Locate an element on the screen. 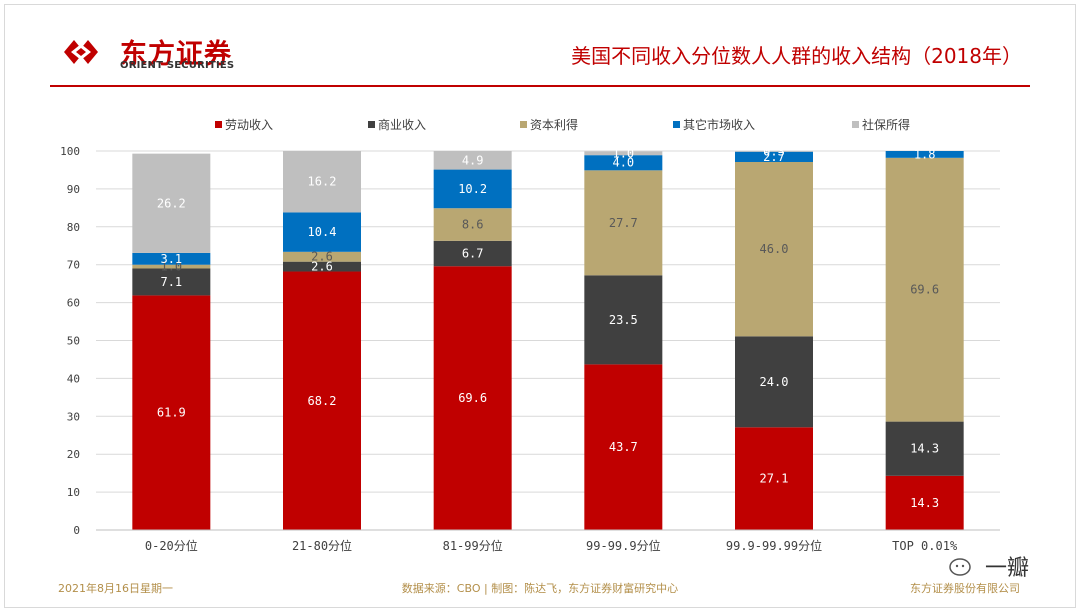  logo-text-cn: 东方证券 is located at coordinates (176, 54).